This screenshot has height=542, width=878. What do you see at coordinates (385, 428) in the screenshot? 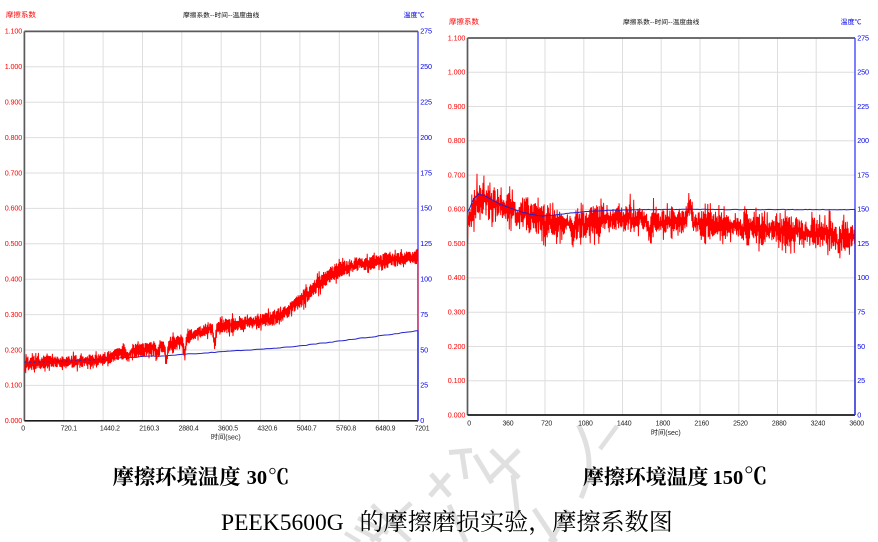
I see `svg-text: 6480.9` at bounding box center [385, 428].